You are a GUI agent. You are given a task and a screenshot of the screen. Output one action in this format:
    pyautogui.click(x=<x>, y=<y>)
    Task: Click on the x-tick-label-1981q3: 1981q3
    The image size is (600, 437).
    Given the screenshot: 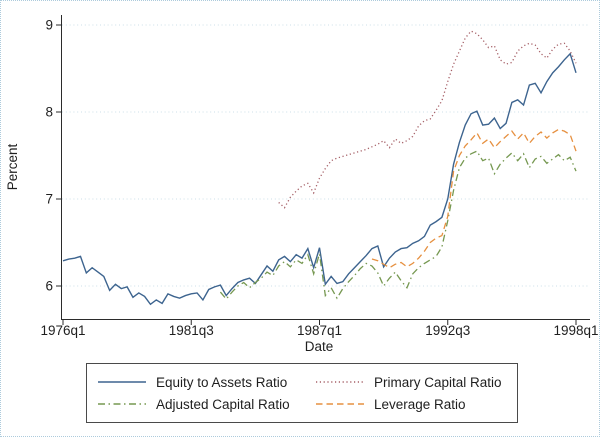 What is the action you would take?
    pyautogui.click(x=191, y=330)
    